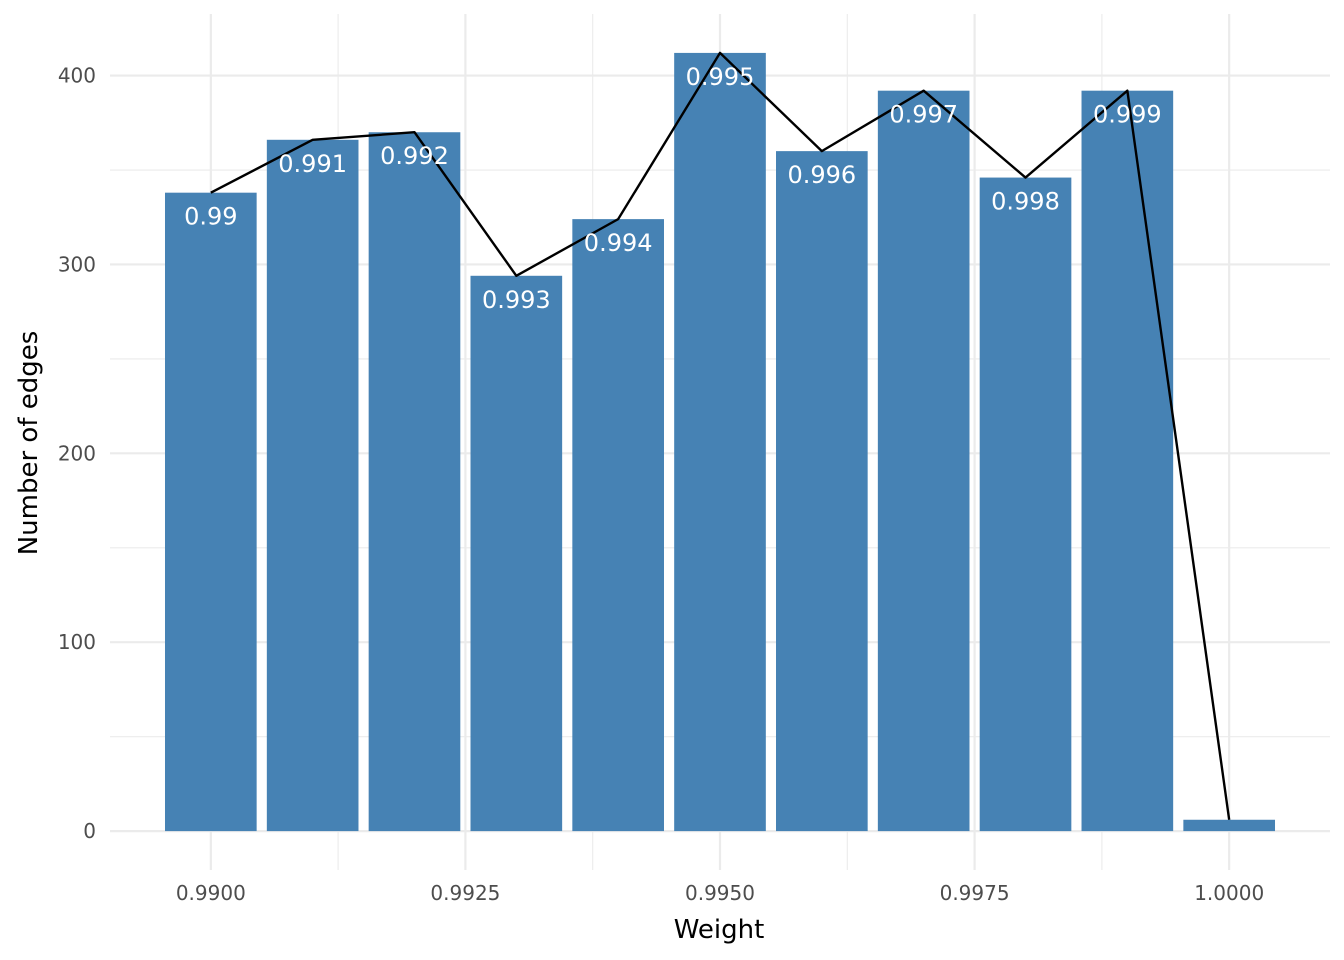  What do you see at coordinates (89, 831) in the screenshot?
I see `y-tick-label: 0` at bounding box center [89, 831].